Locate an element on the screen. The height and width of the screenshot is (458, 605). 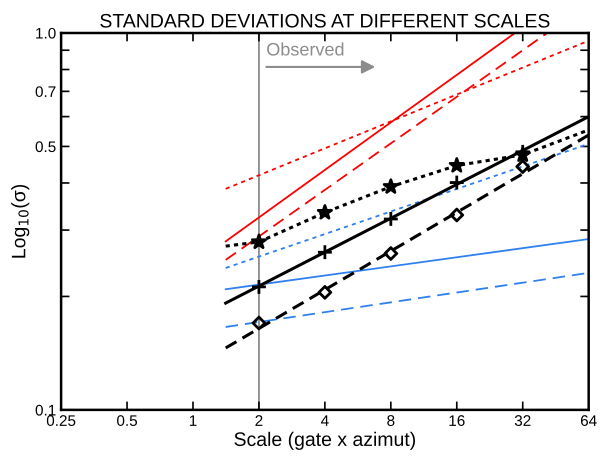
y-tick-label: 0.7 is located at coordinates (46, 92).